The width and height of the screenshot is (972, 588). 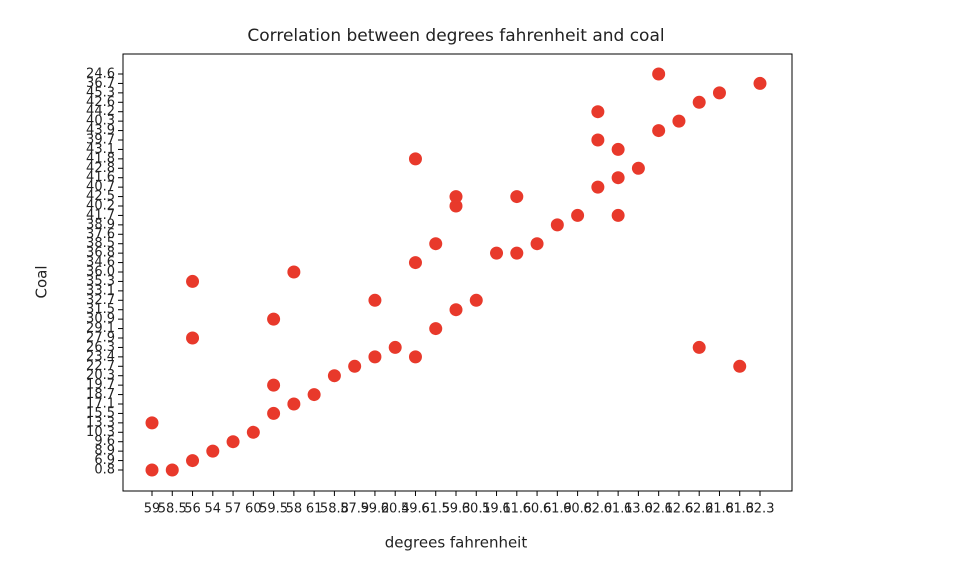 What do you see at coordinates (100, 187) in the screenshot?
I see `y-tick-label: 40.7` at bounding box center [100, 187].